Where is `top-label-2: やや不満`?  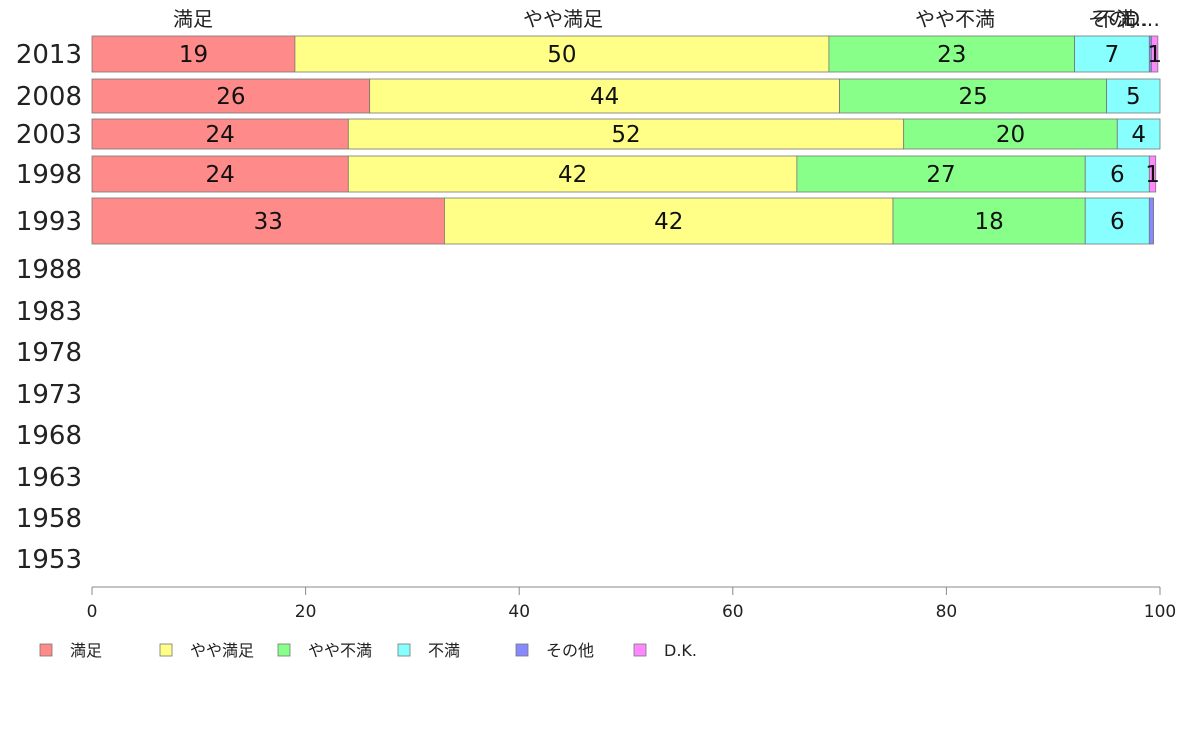
top-label-2: やや不満 is located at coordinates (955, 19).